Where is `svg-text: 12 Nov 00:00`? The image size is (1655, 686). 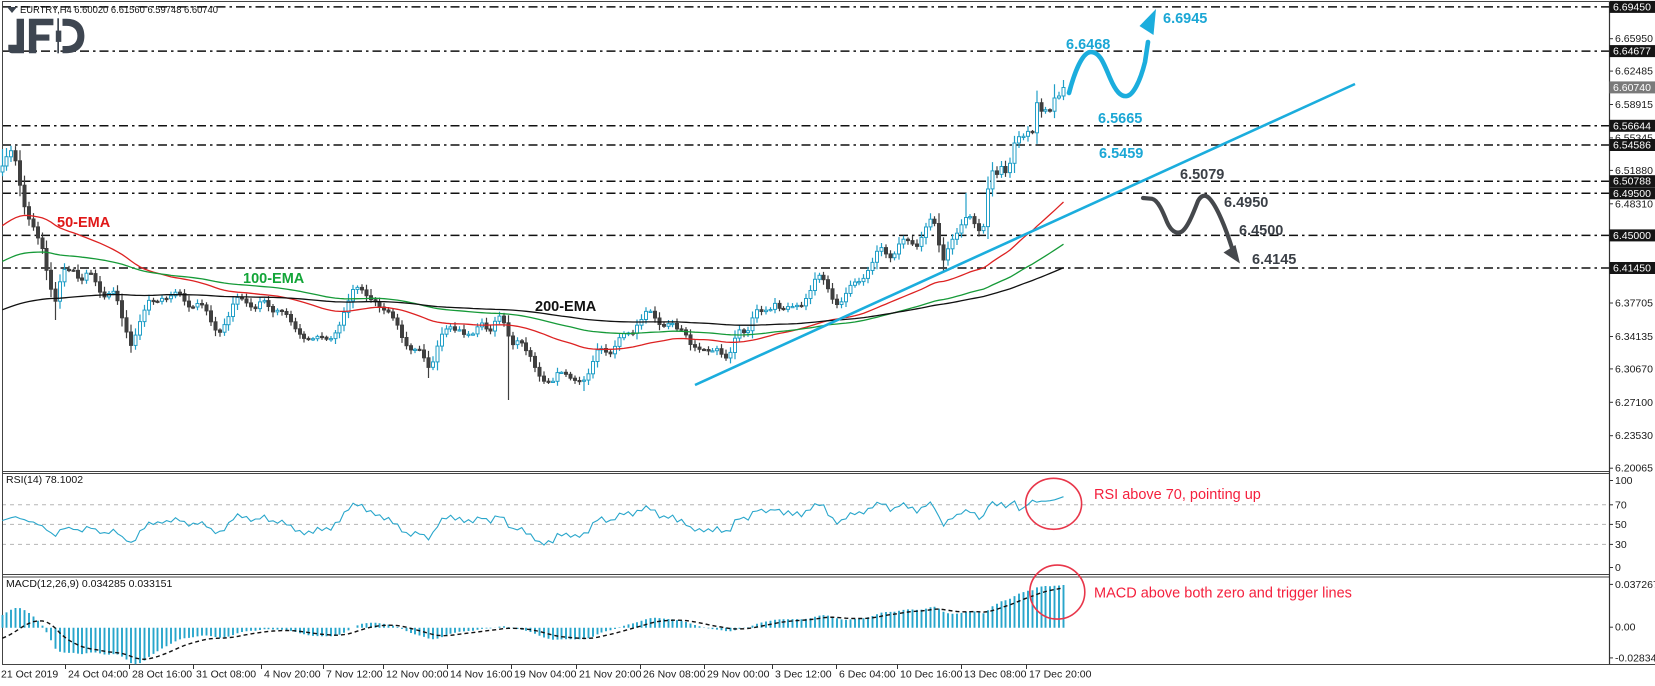 svg-text: 12 Nov 00:00 is located at coordinates (417, 675).